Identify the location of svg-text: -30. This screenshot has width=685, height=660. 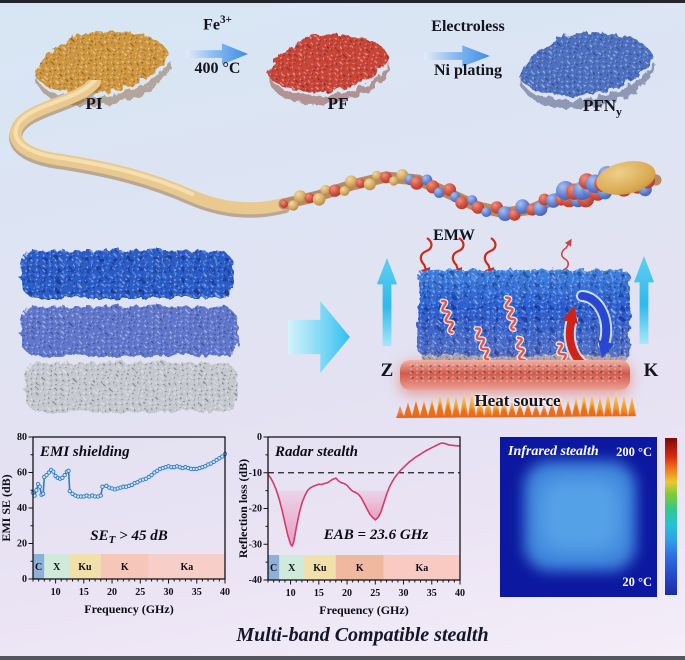
(255, 544).